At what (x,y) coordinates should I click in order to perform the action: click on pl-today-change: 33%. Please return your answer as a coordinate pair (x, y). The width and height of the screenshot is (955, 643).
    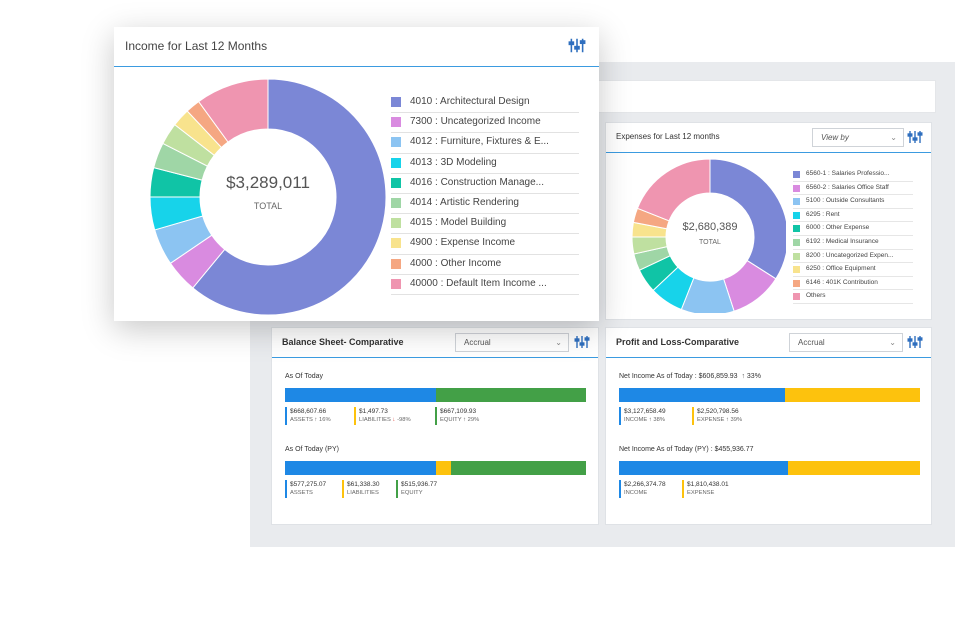
    Looking at the image, I should click on (753, 376).